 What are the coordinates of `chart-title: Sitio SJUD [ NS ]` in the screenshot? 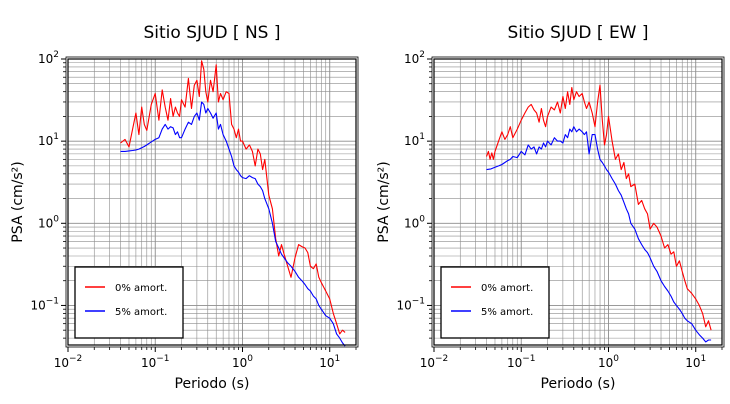 It's located at (211, 33).